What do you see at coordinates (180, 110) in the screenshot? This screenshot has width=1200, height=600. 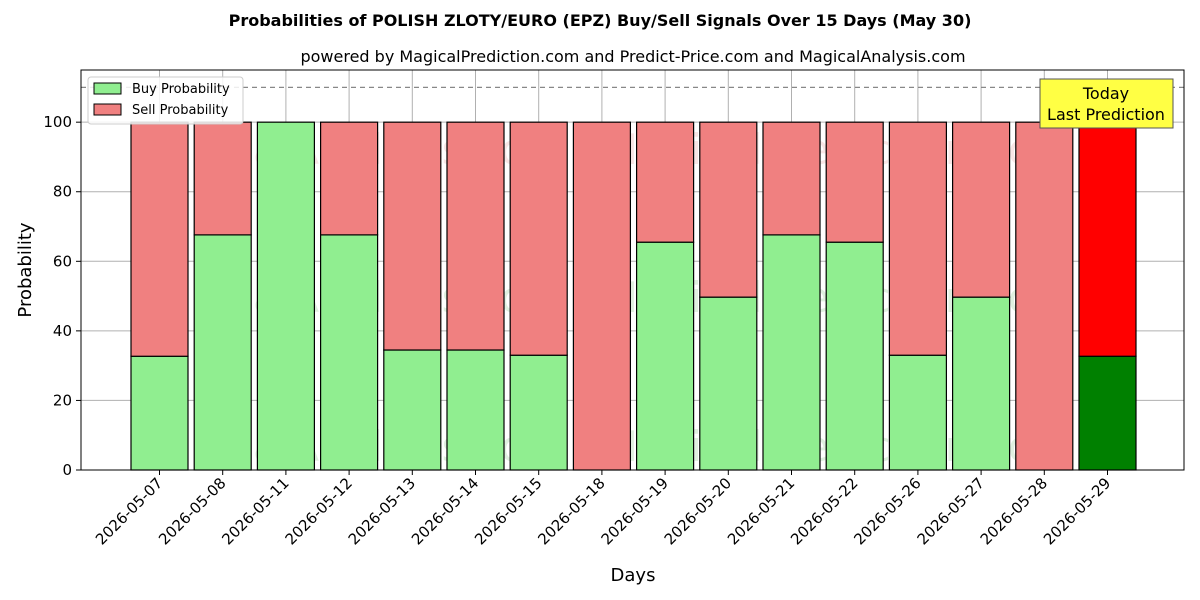 I see `legend-label: Sell Probability` at bounding box center [180, 110].